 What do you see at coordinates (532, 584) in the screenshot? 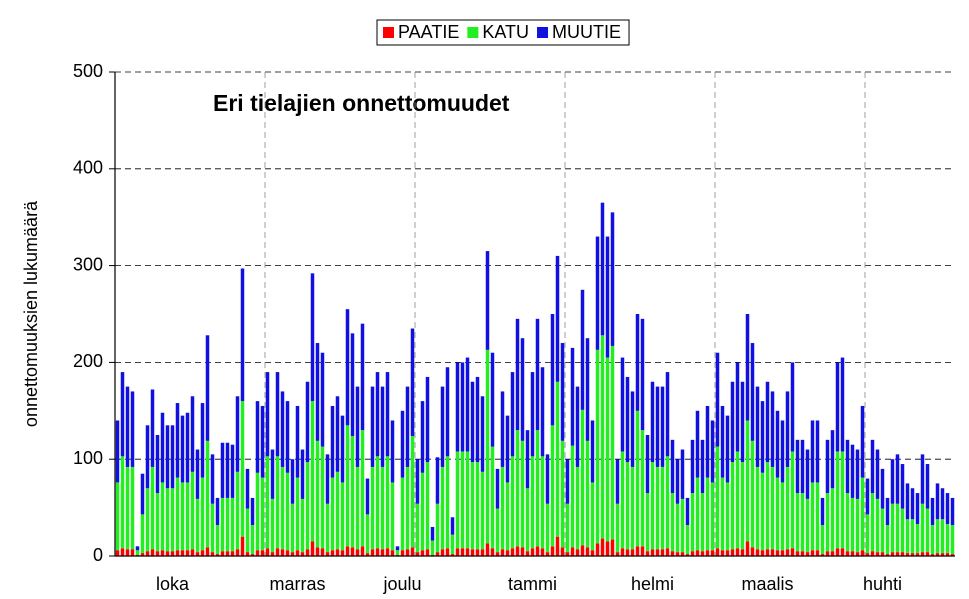
I see `x-tick-label: tammi` at bounding box center [532, 584].